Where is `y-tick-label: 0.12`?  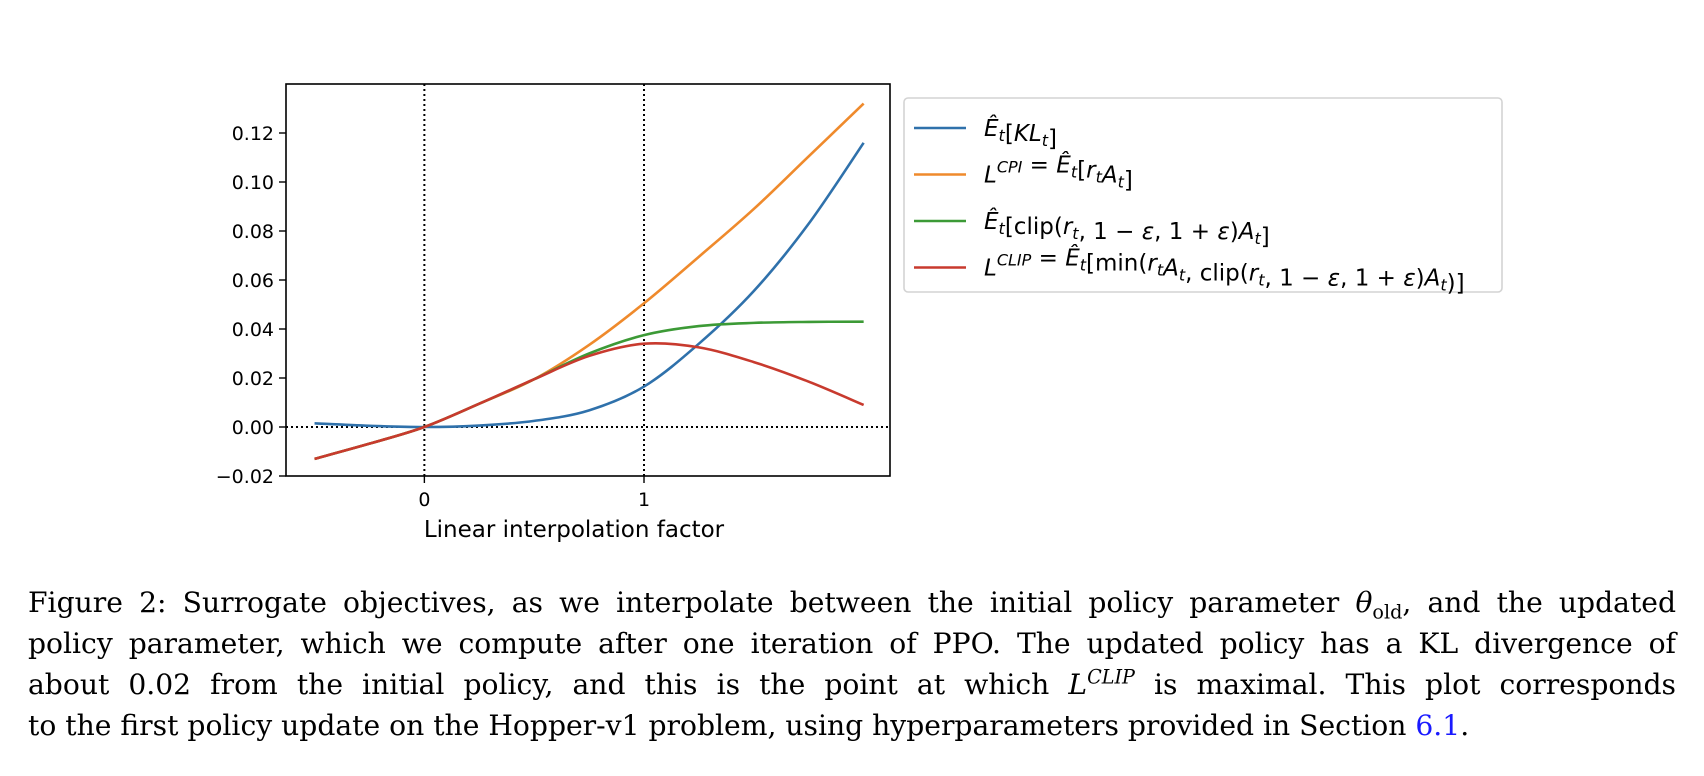
y-tick-label: 0.12 is located at coordinates (253, 134).